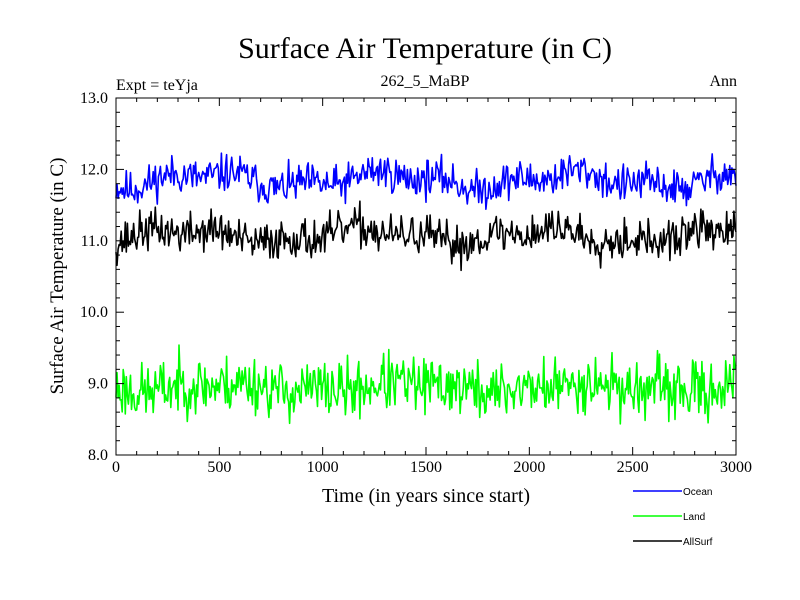 This screenshot has width=800, height=600. I want to click on legend-label-land: Land, so click(694, 517).